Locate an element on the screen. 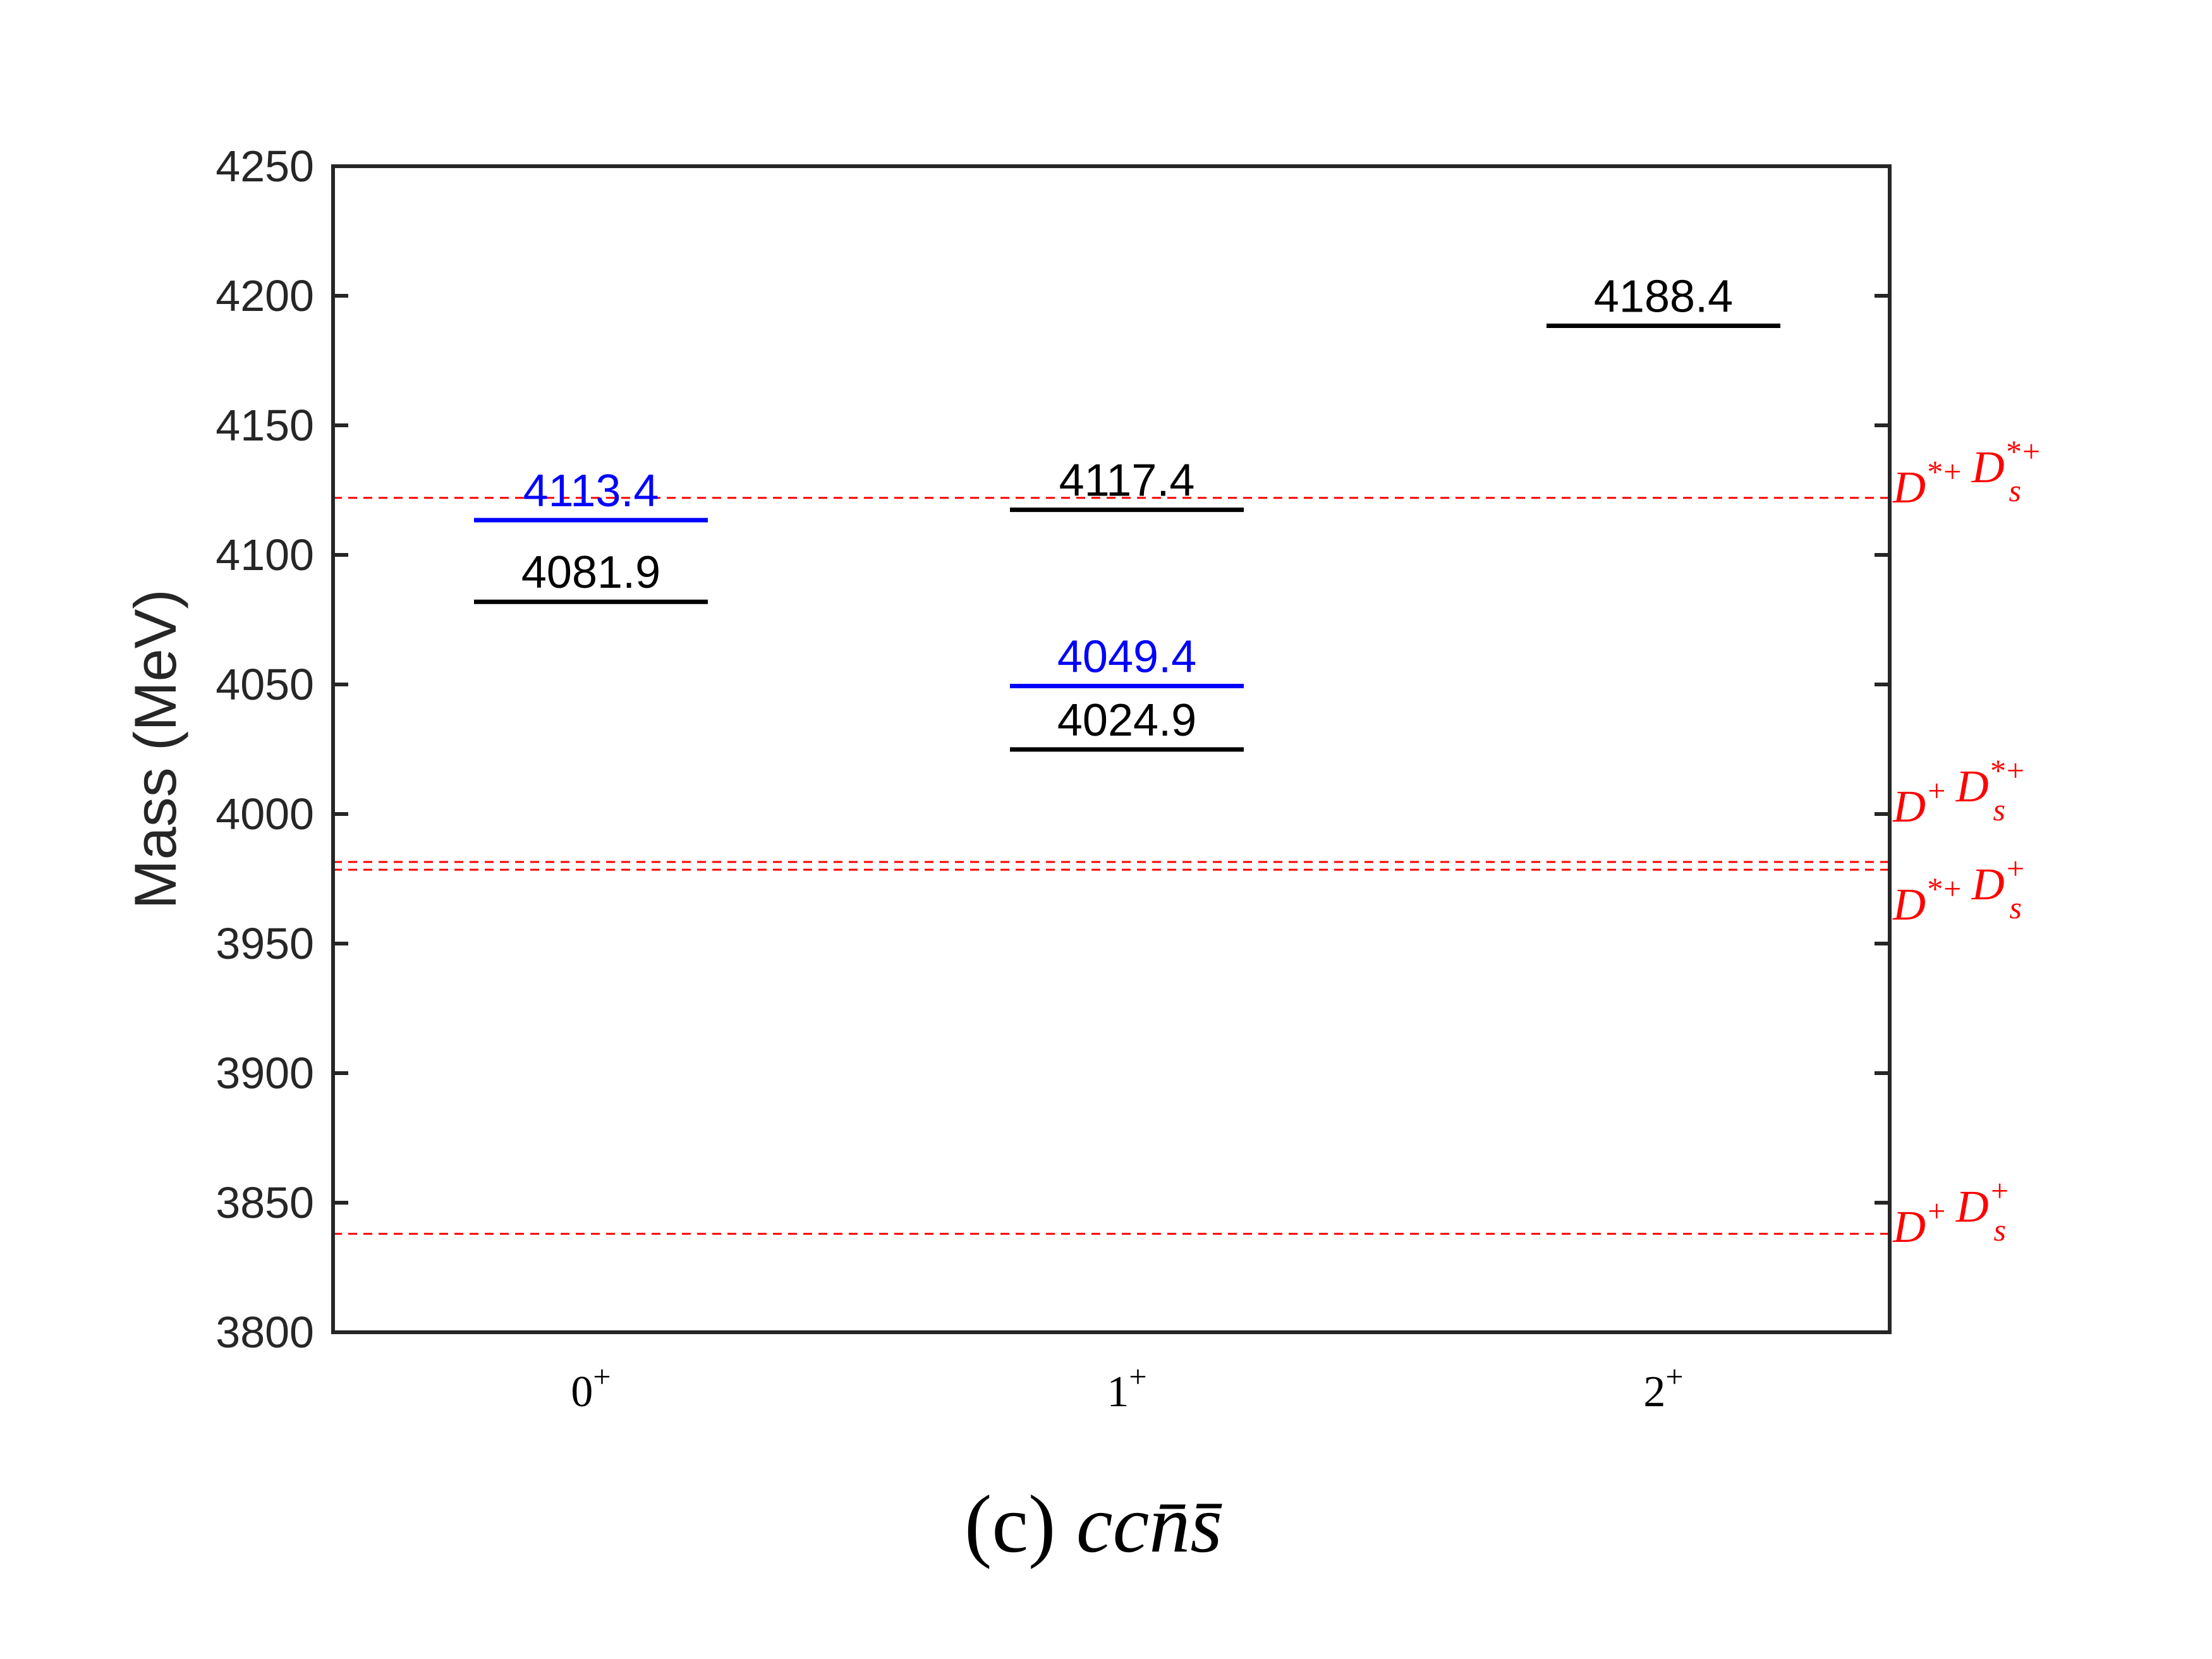 The width and height of the screenshot is (2212, 1659). y-tick-label: 3900 is located at coordinates (265, 1073).